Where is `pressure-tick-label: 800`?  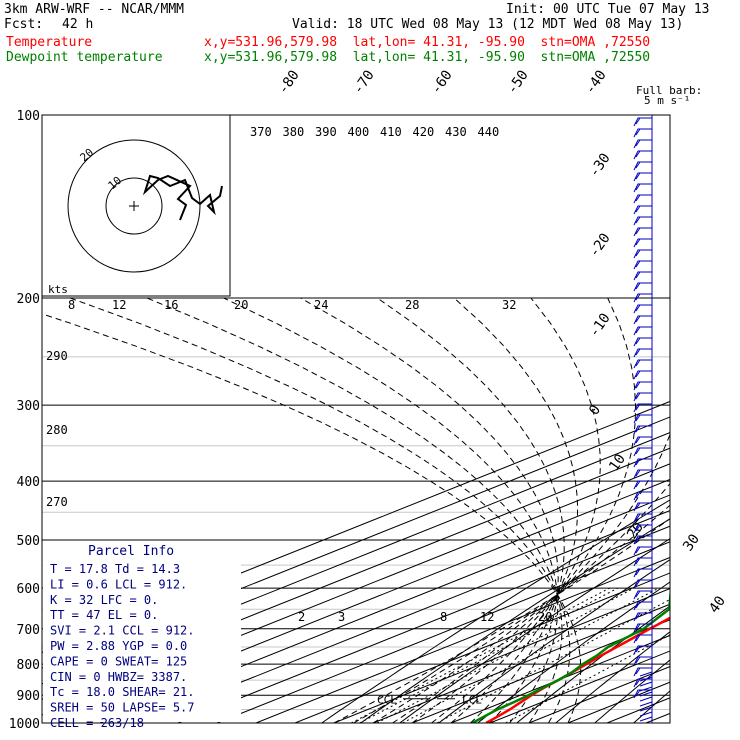
pressure-tick-label: 800 is located at coordinates (28, 665).